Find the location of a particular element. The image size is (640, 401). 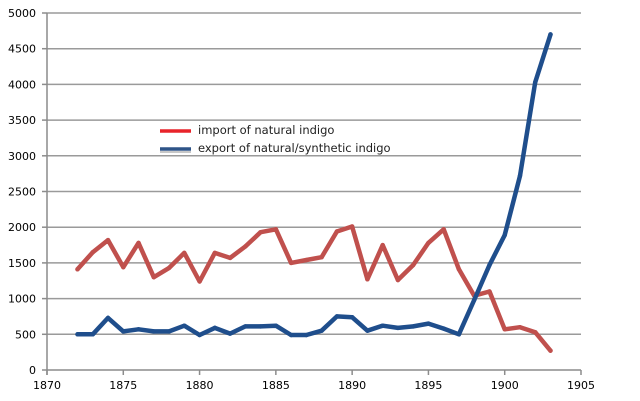

legend-item-export: export of natural/synthetic indigo is located at coordinates (275, 148).